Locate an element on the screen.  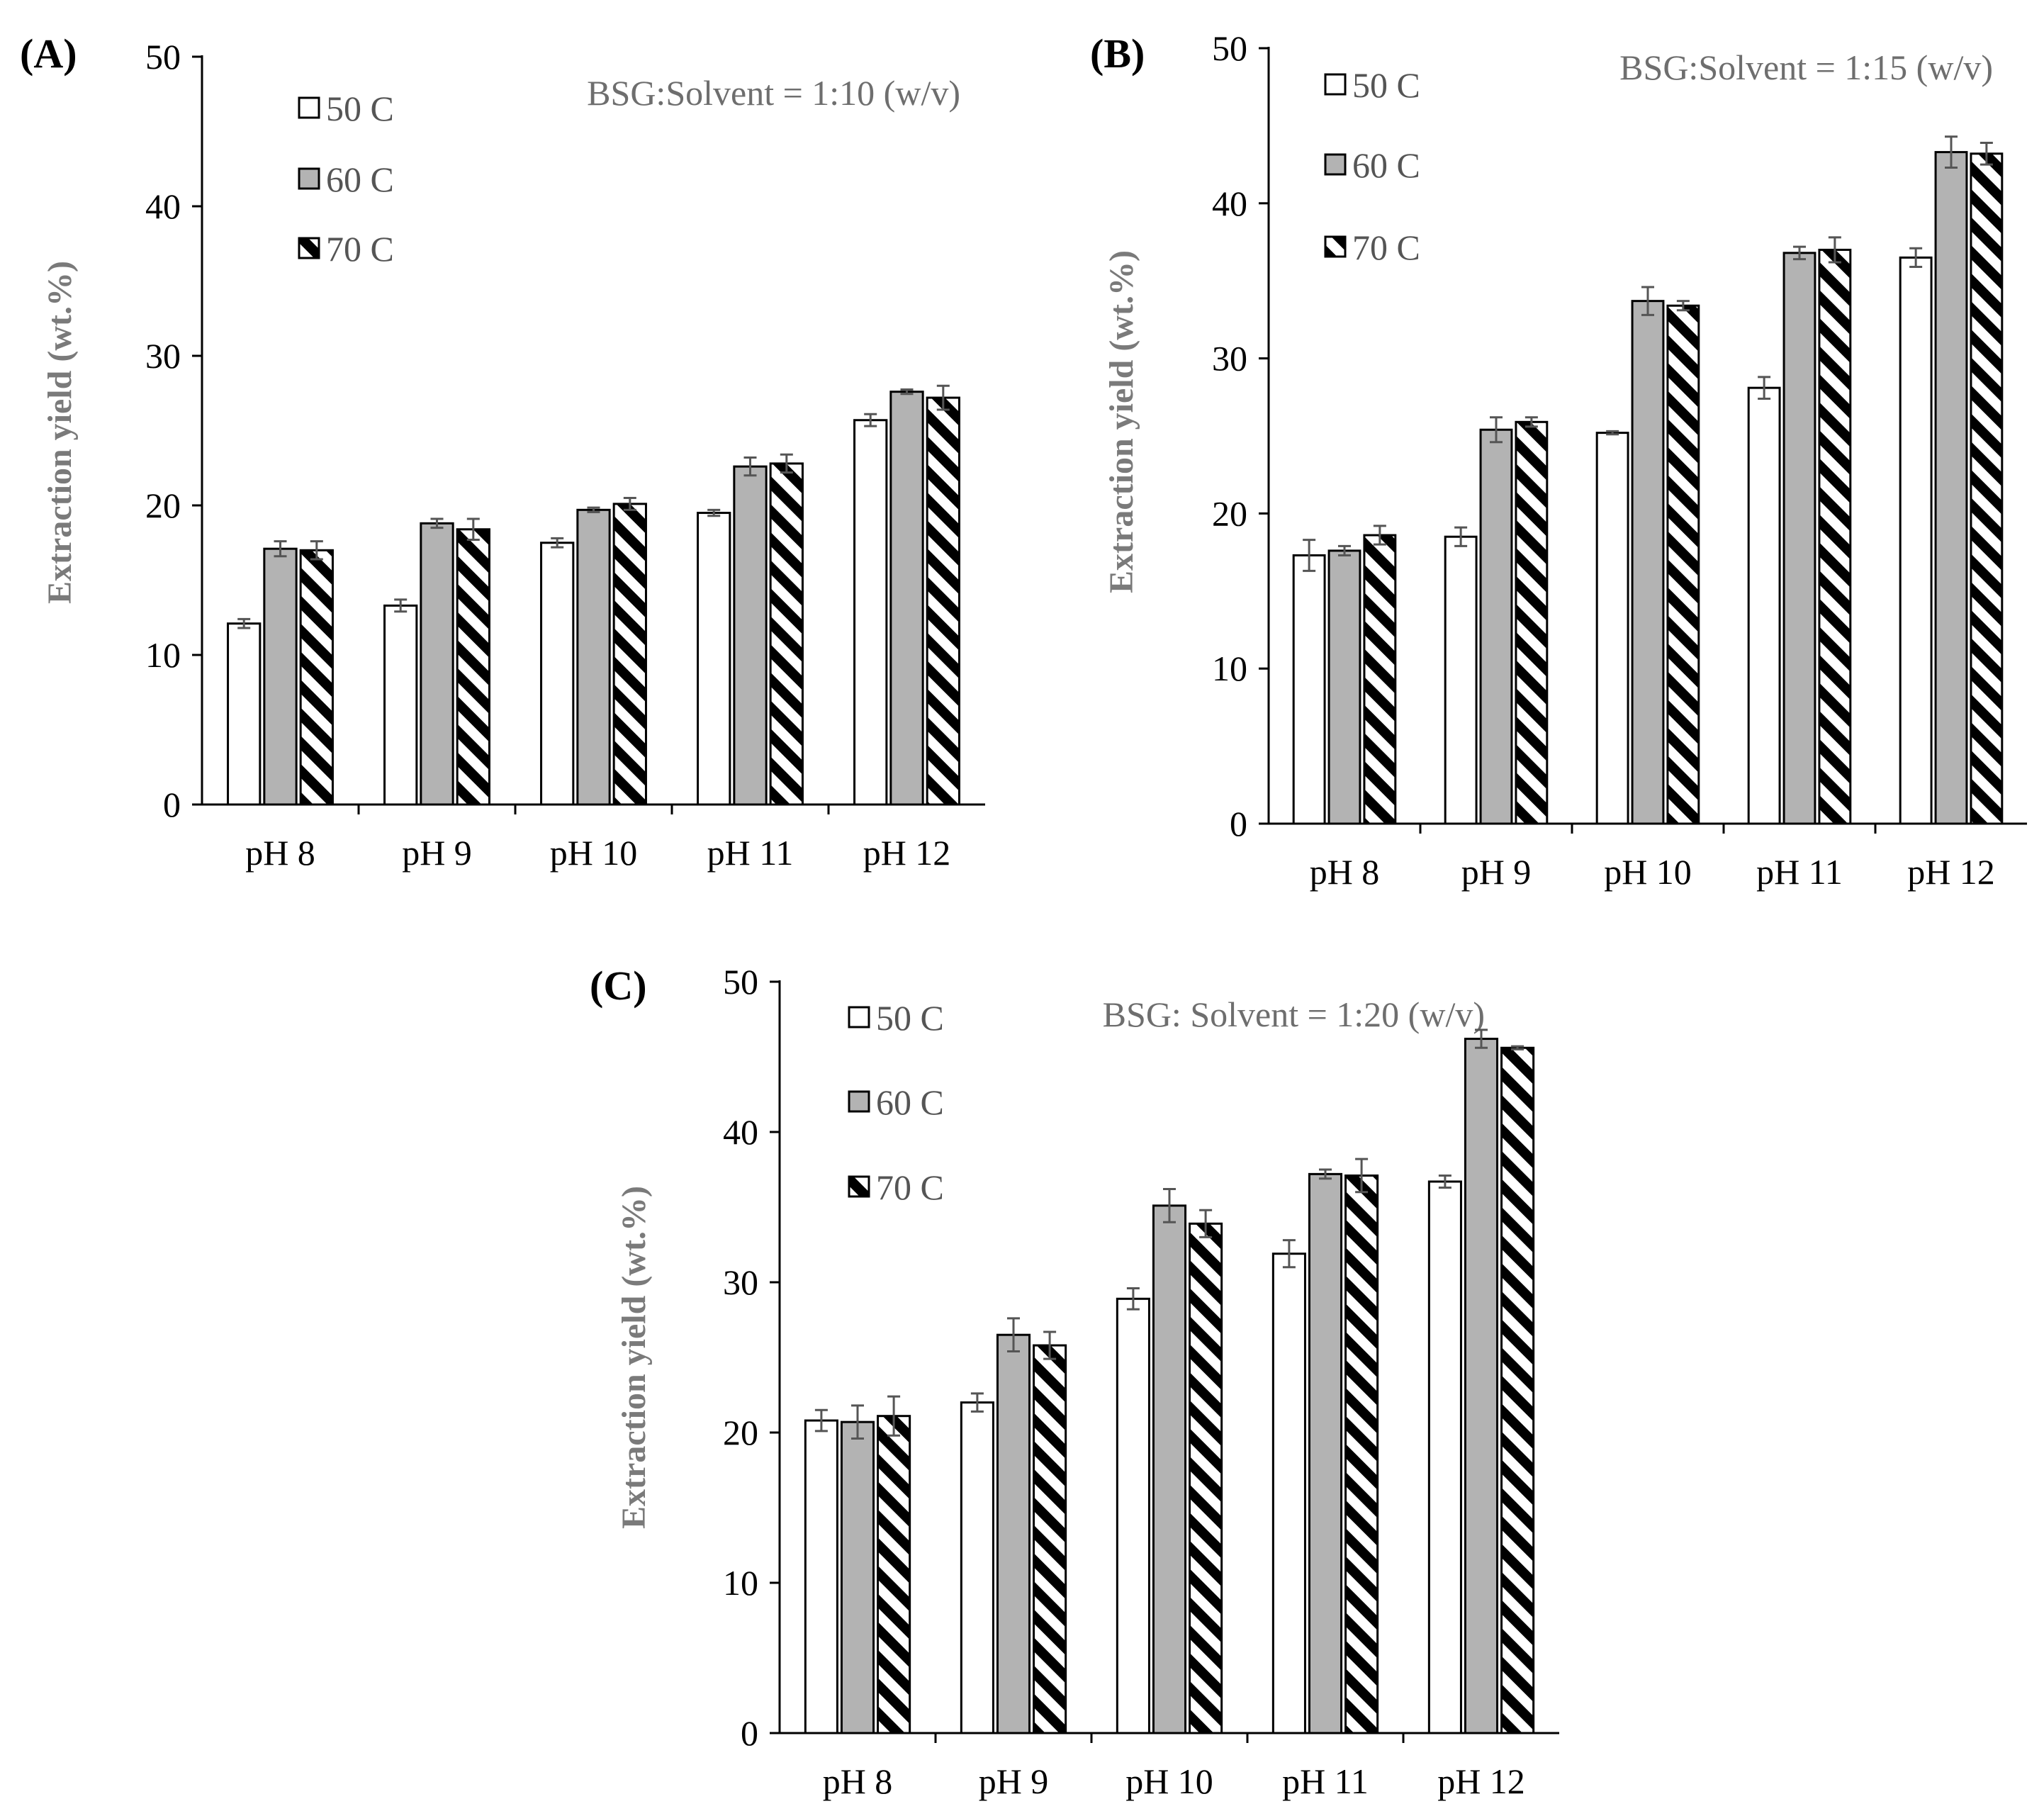
bar-50c-ph11 is located at coordinates (714, 659).